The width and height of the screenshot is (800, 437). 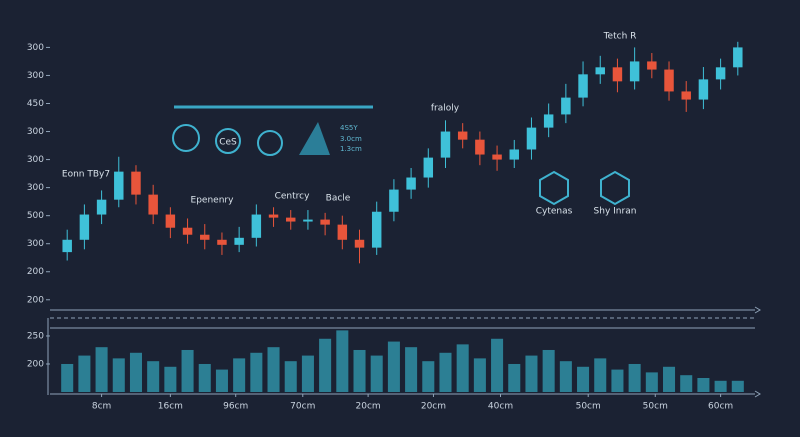 I want to click on annotation: Cytenas, so click(x=554, y=212).